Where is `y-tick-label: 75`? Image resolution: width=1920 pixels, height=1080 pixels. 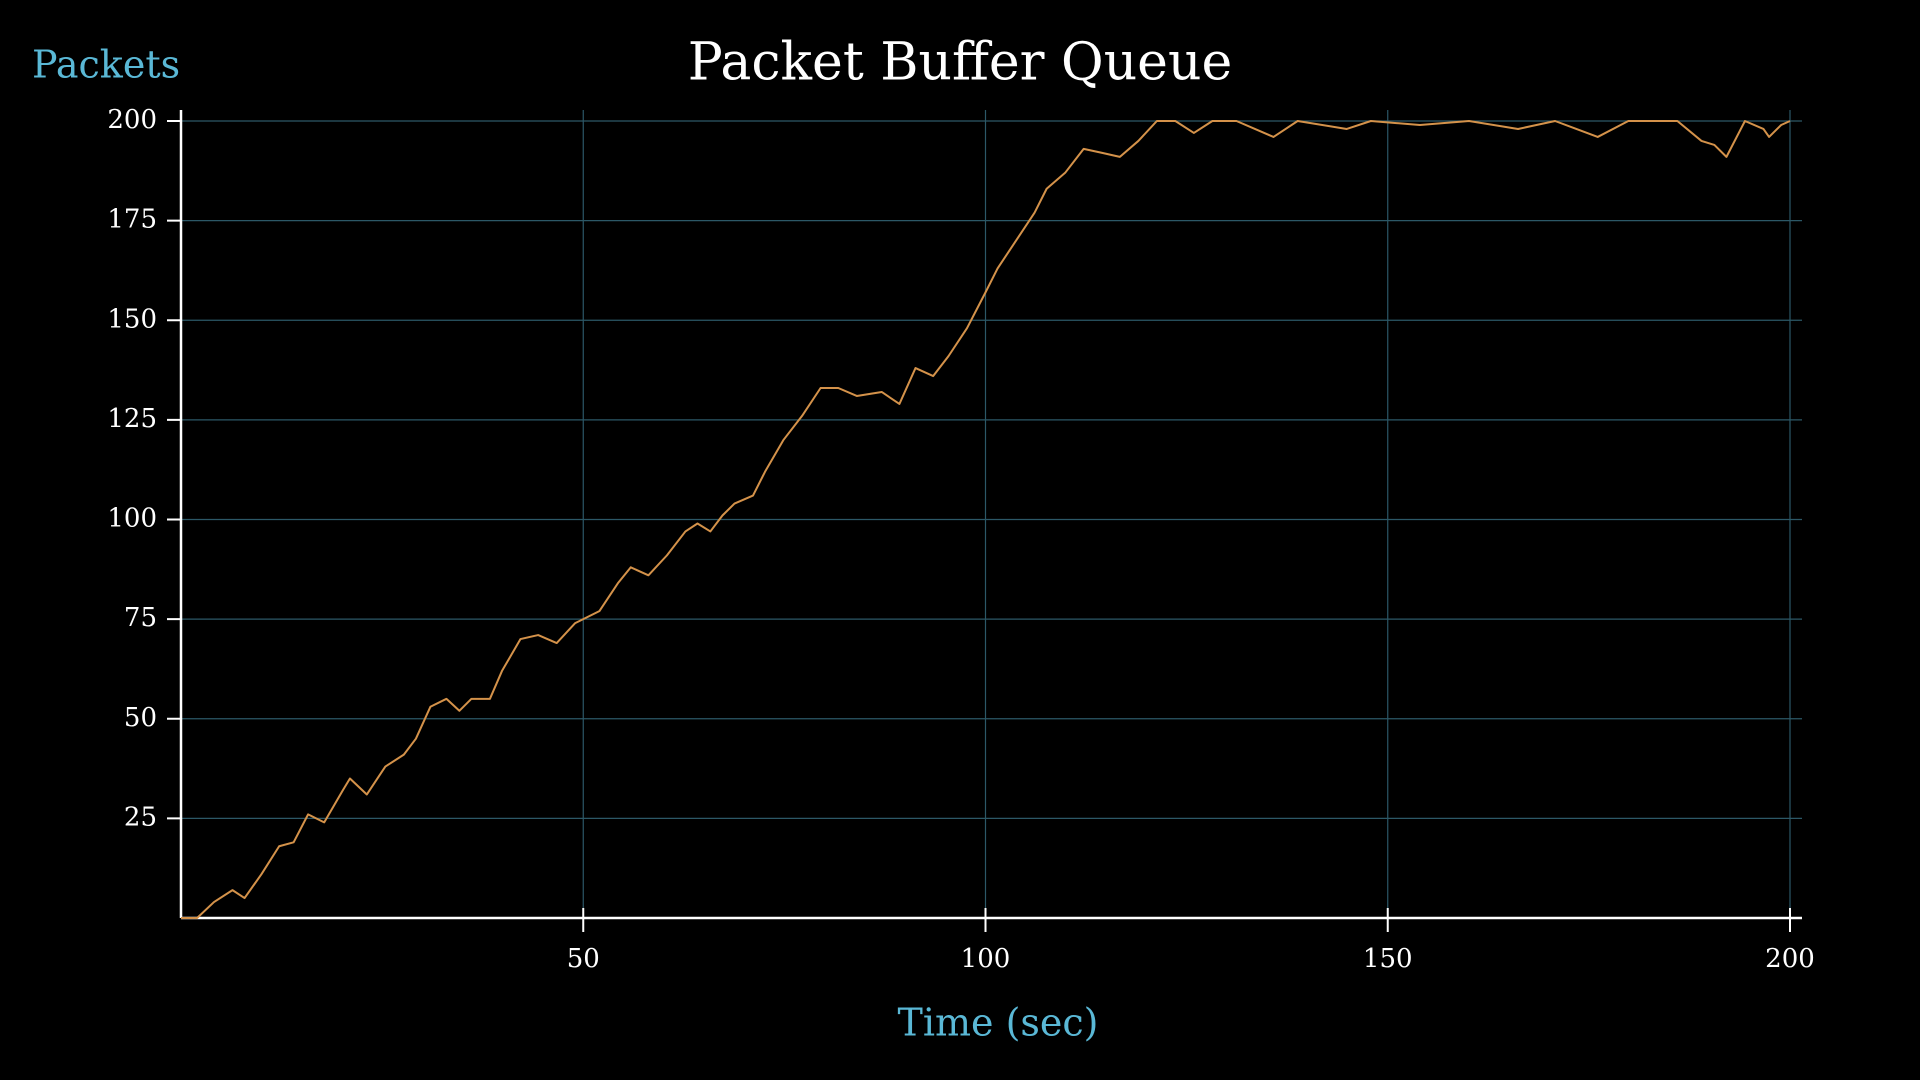 y-tick-label: 75 is located at coordinates (140, 618).